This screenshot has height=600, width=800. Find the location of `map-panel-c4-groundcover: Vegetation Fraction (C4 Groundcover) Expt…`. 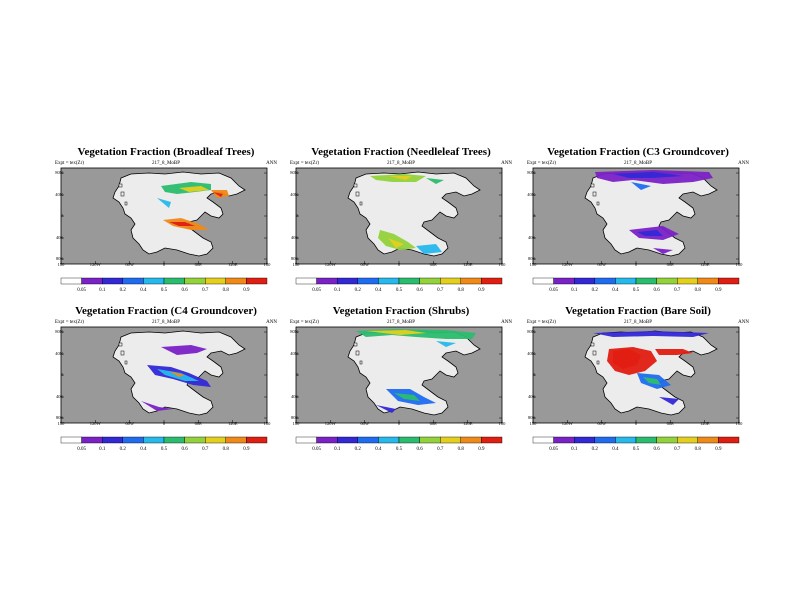

map-panel-c4-groundcover: Vegetation Fraction (C4 Groundcover) Expt… is located at coordinates (166, 390).